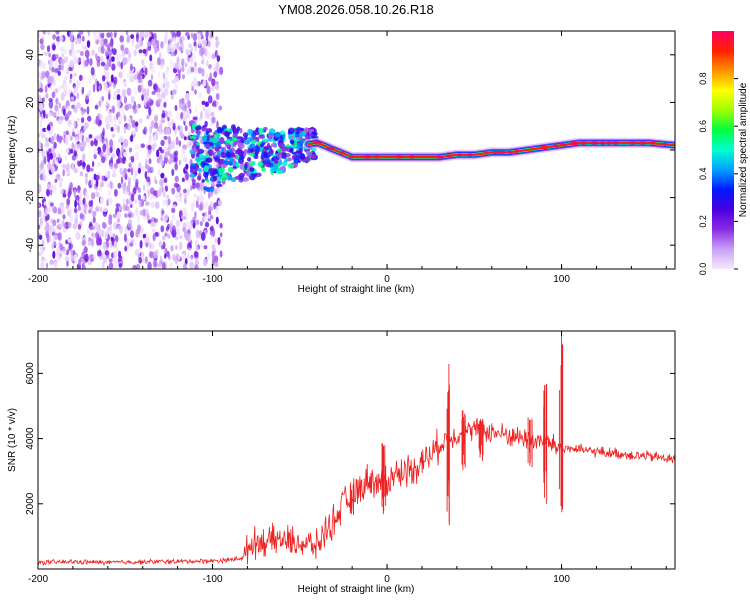 This screenshot has width=750, height=600. I want to click on snr-x-tick-label: -200, so click(38, 579).